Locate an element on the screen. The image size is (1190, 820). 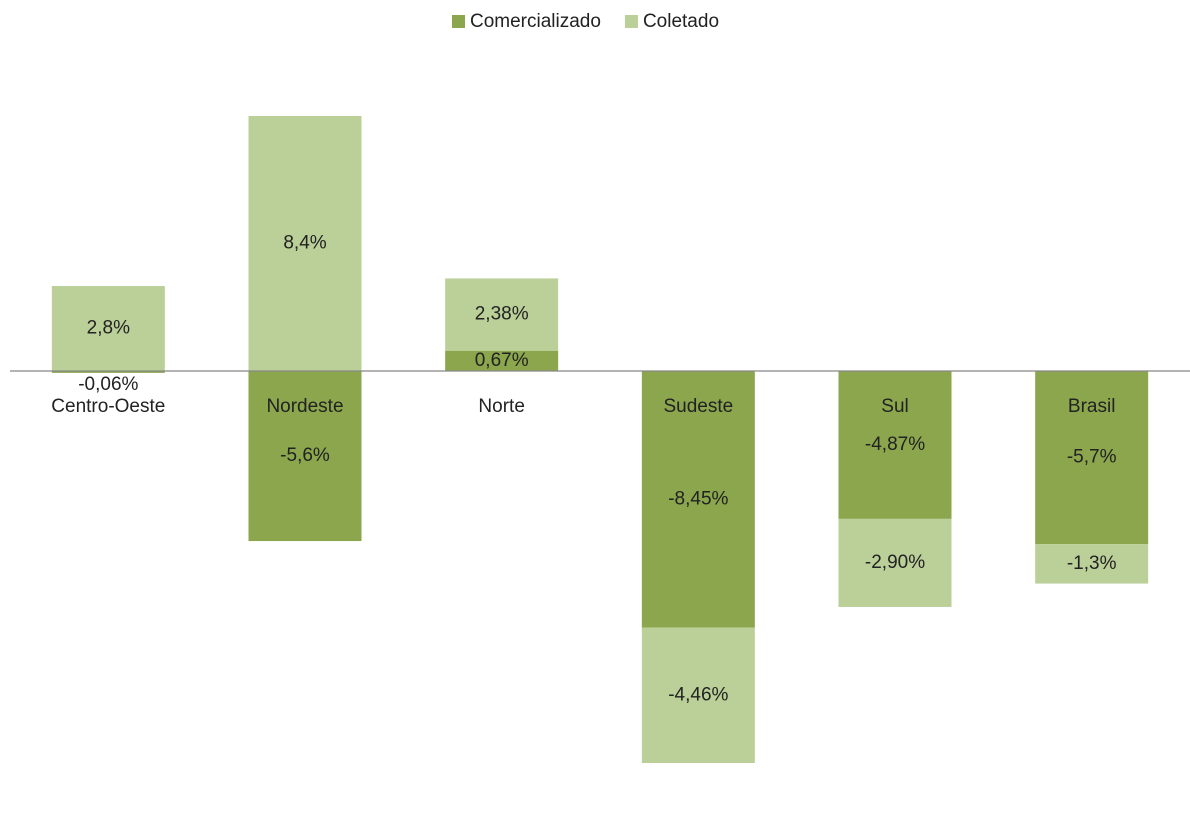
data-label: 0,67% is located at coordinates (502, 360).